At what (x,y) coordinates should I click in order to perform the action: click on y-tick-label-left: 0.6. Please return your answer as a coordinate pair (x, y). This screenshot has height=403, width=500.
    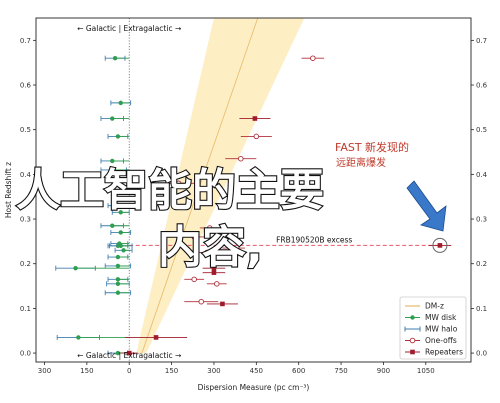
    Looking at the image, I should click on (26, 86).